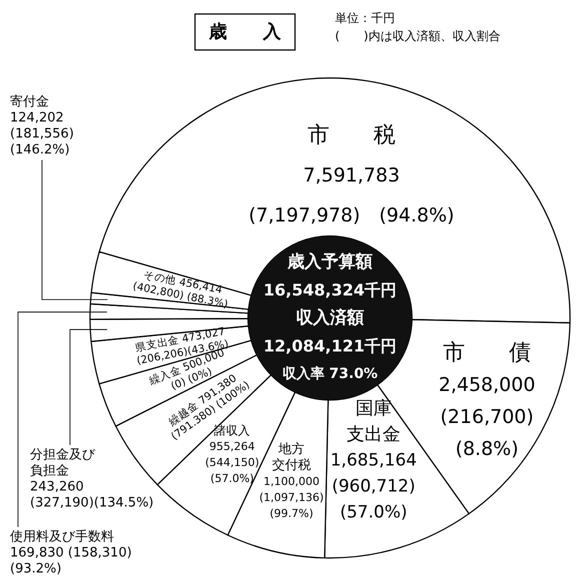 The width and height of the screenshot is (576, 577). Describe the element at coordinates (232, 431) in the screenshot. I see `slice-label: 諸収入` at that location.